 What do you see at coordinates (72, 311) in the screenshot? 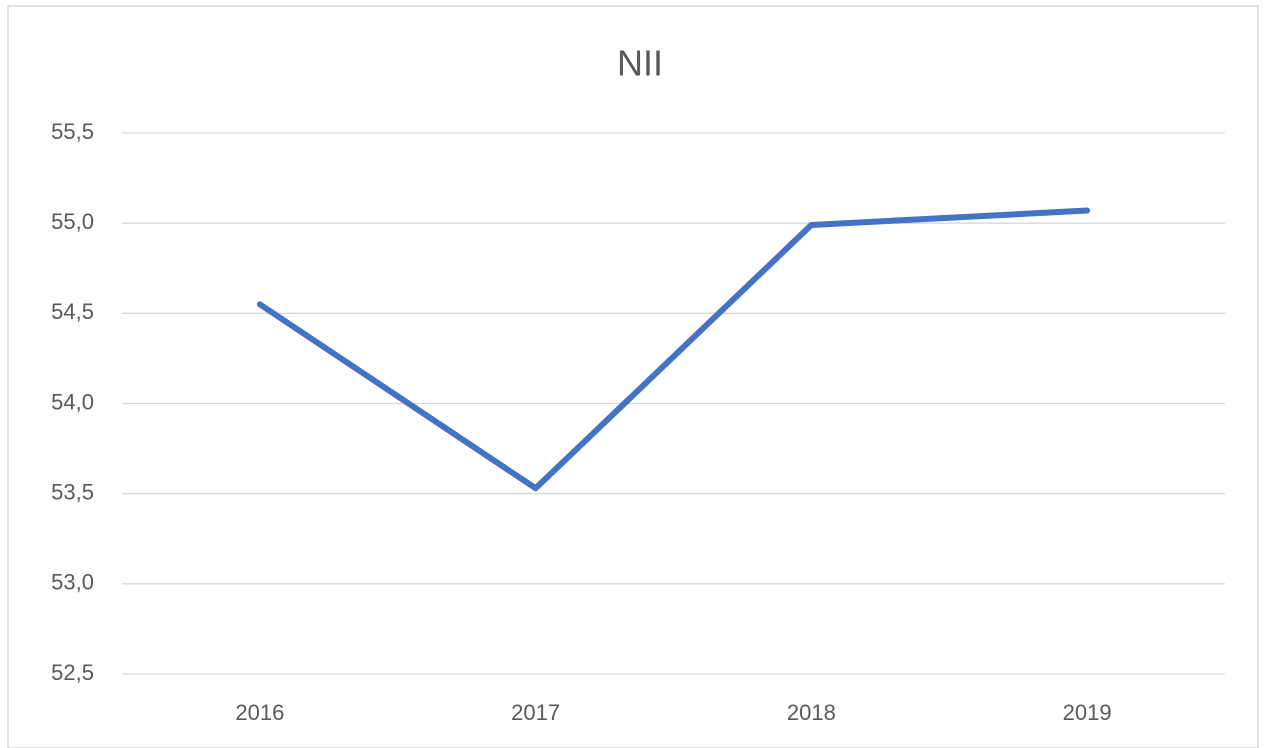
I see `y-tick-label: 54,5` at bounding box center [72, 311].